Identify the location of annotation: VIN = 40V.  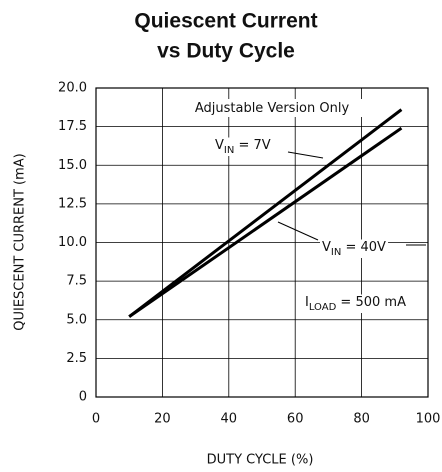
(354, 249).